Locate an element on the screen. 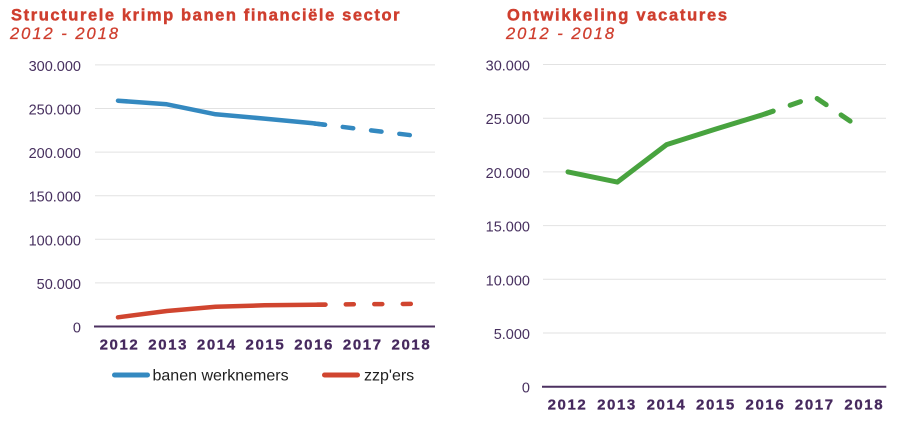 This screenshot has width=900, height=423. svg-text: 100.000 is located at coordinates (55, 241).